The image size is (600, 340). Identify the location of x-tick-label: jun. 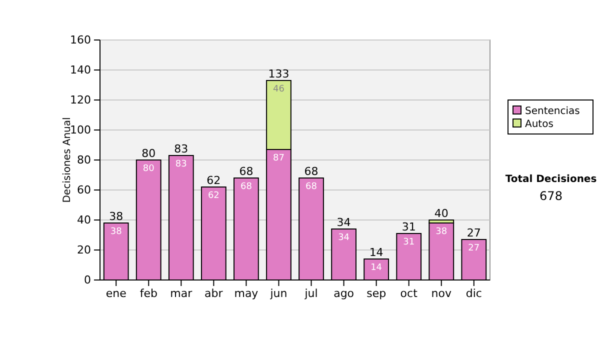
(278, 293).